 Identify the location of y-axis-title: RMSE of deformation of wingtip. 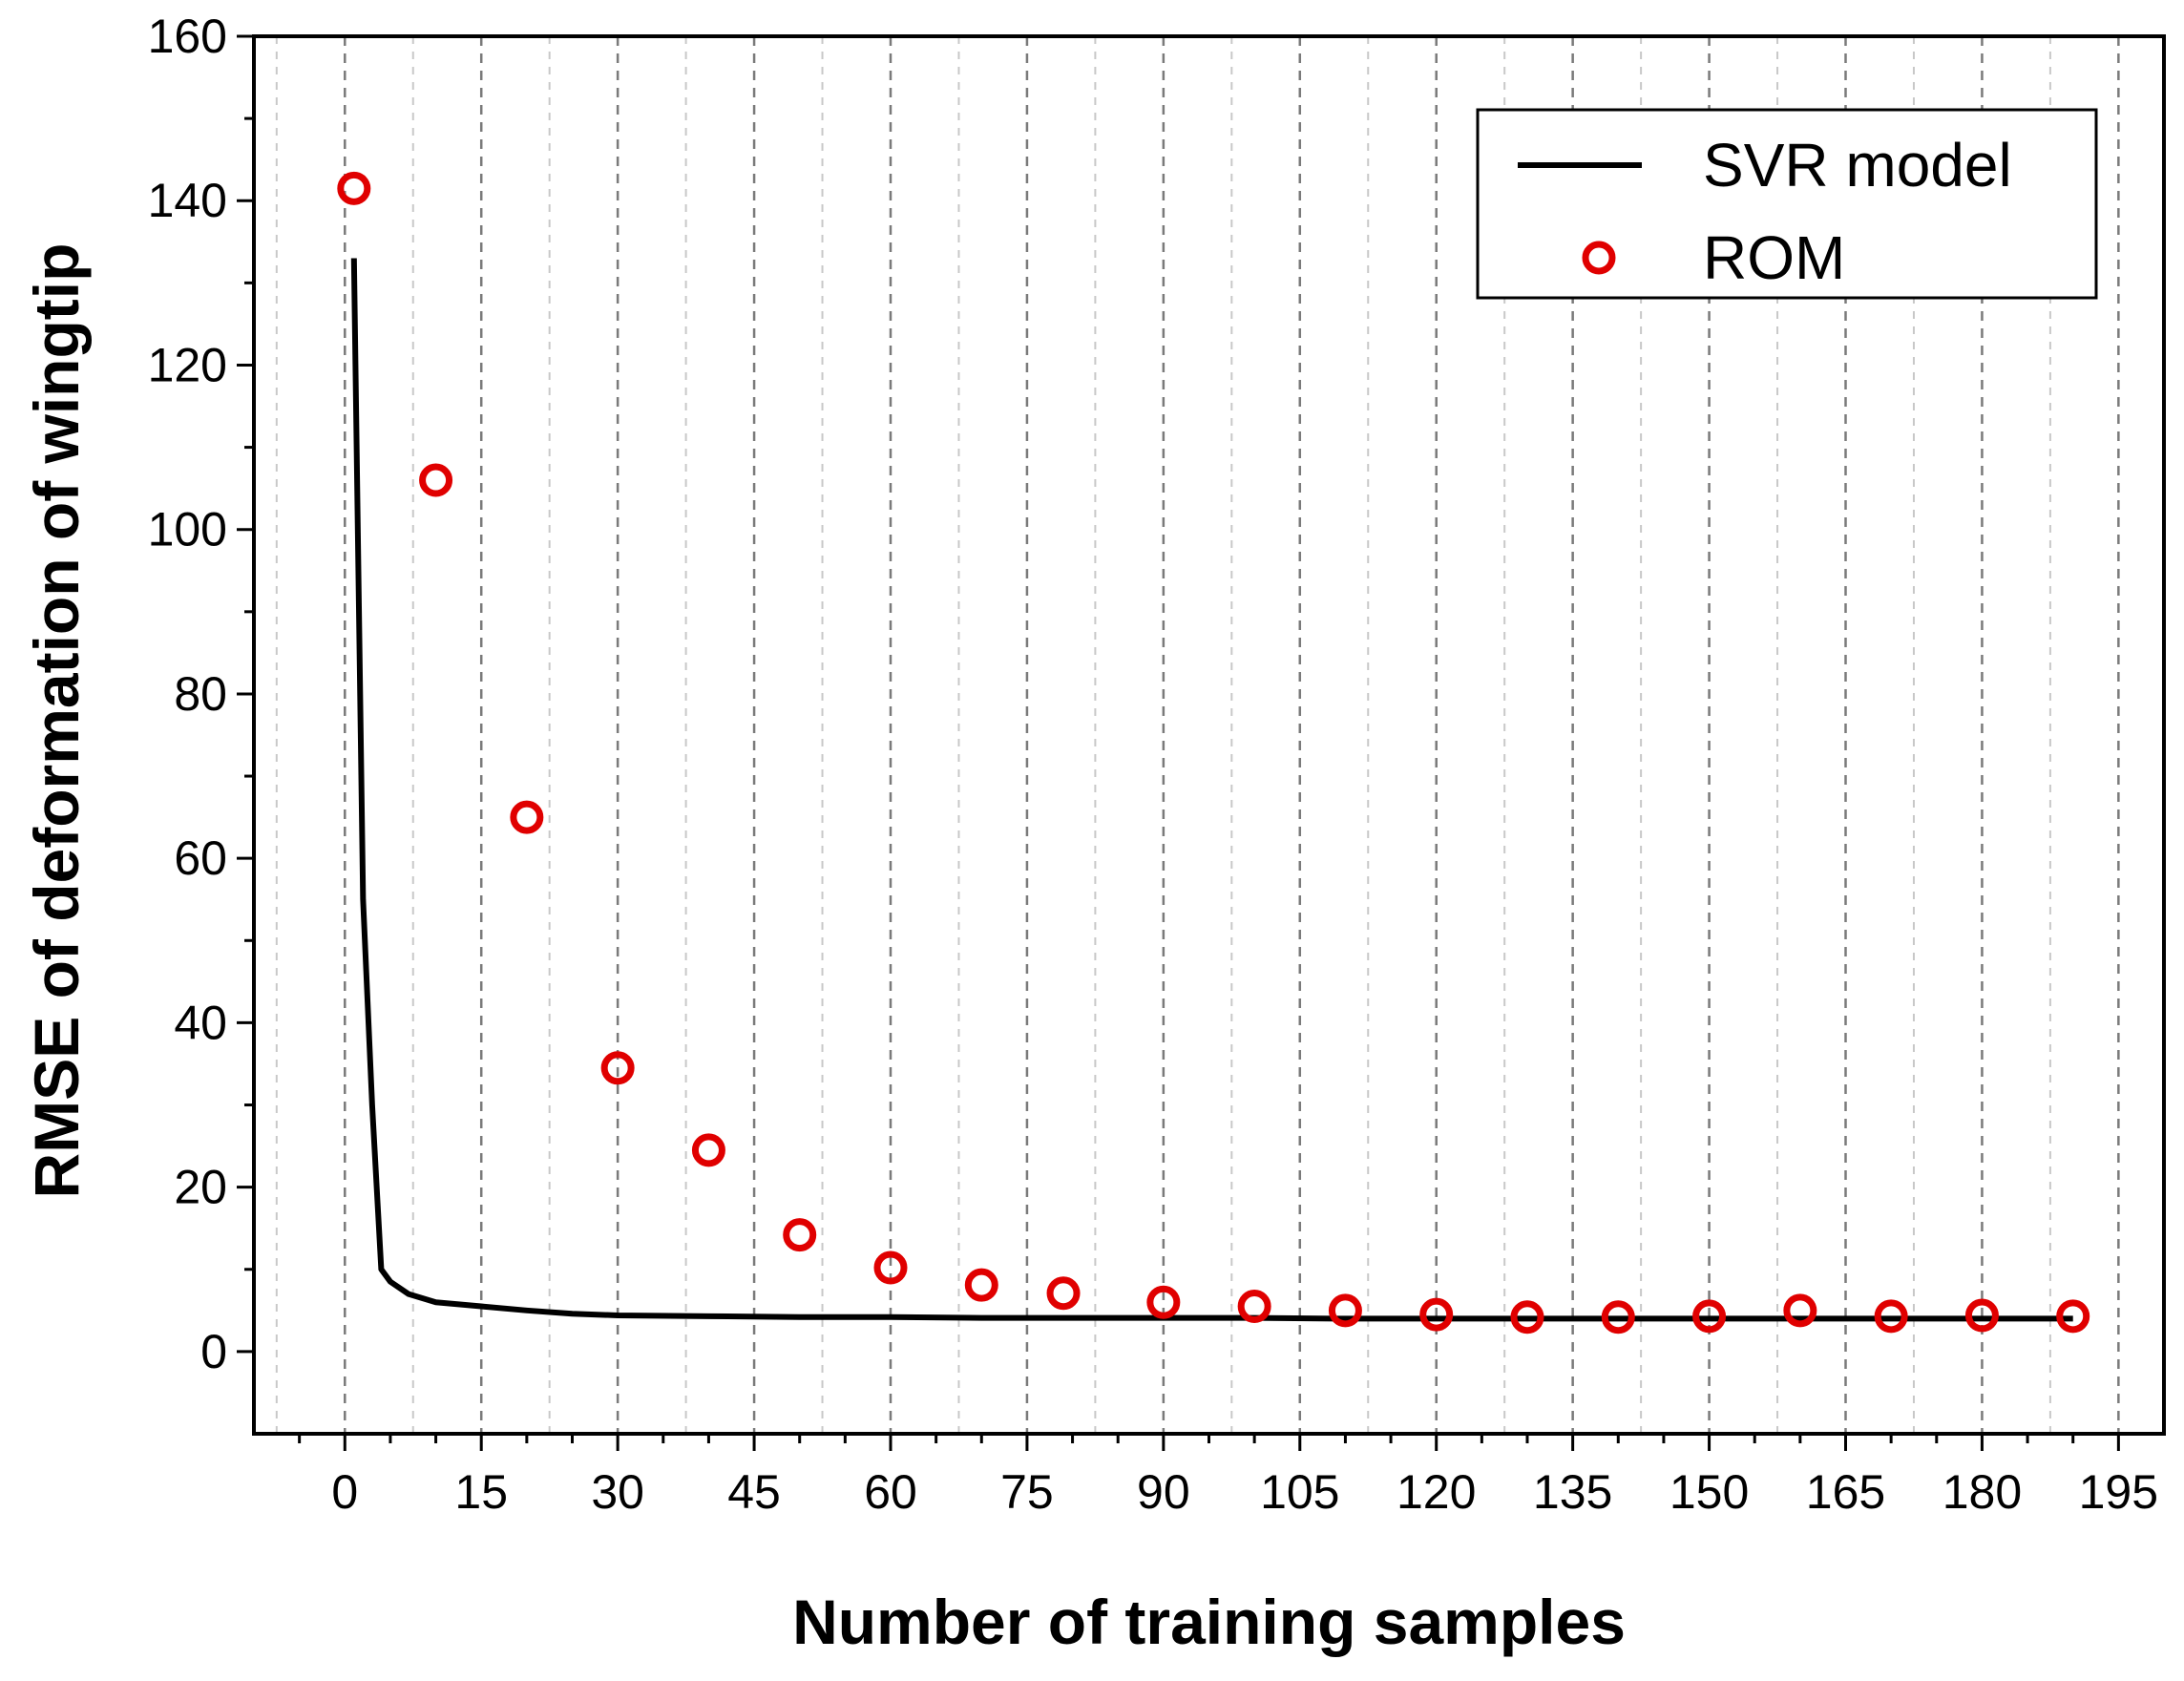
(57, 721).